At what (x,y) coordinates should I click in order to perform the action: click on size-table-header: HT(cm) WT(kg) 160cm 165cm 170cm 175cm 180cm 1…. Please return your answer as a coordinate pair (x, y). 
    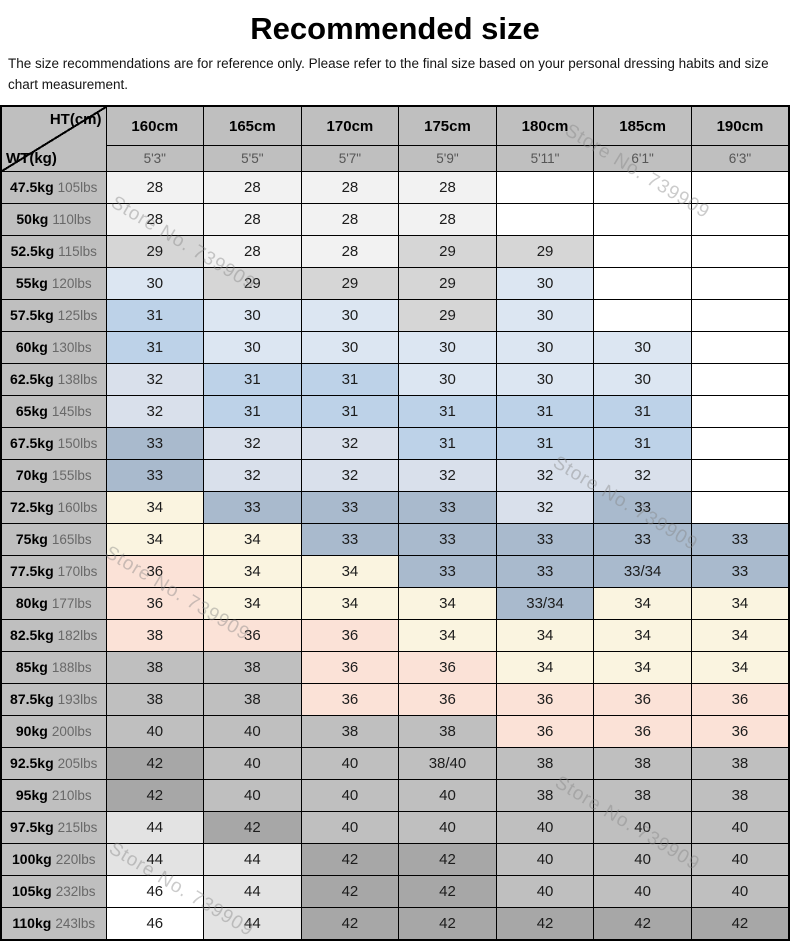
    Looking at the image, I should click on (395, 139).